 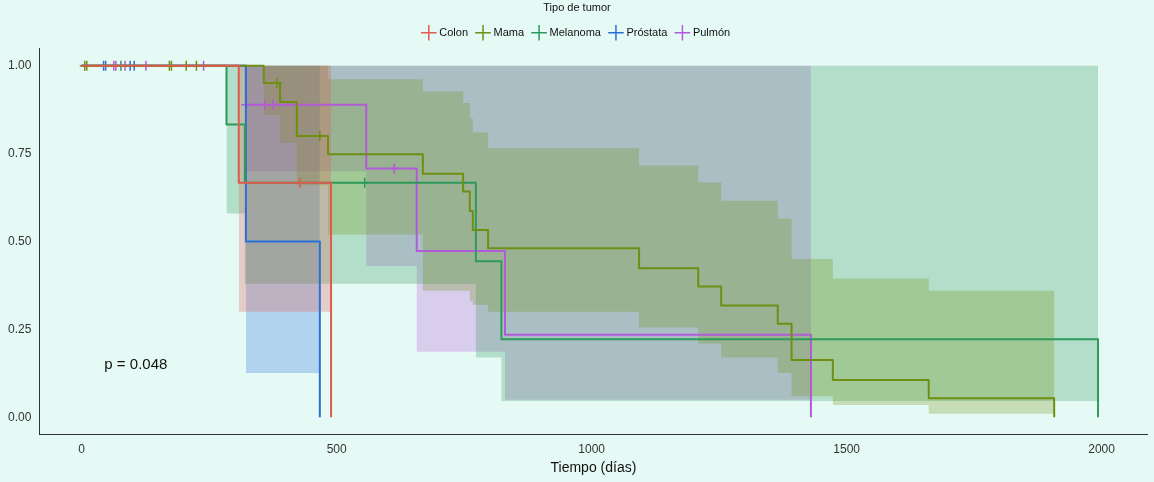 I want to click on x-tick-label: 1000, so click(x=592, y=449).